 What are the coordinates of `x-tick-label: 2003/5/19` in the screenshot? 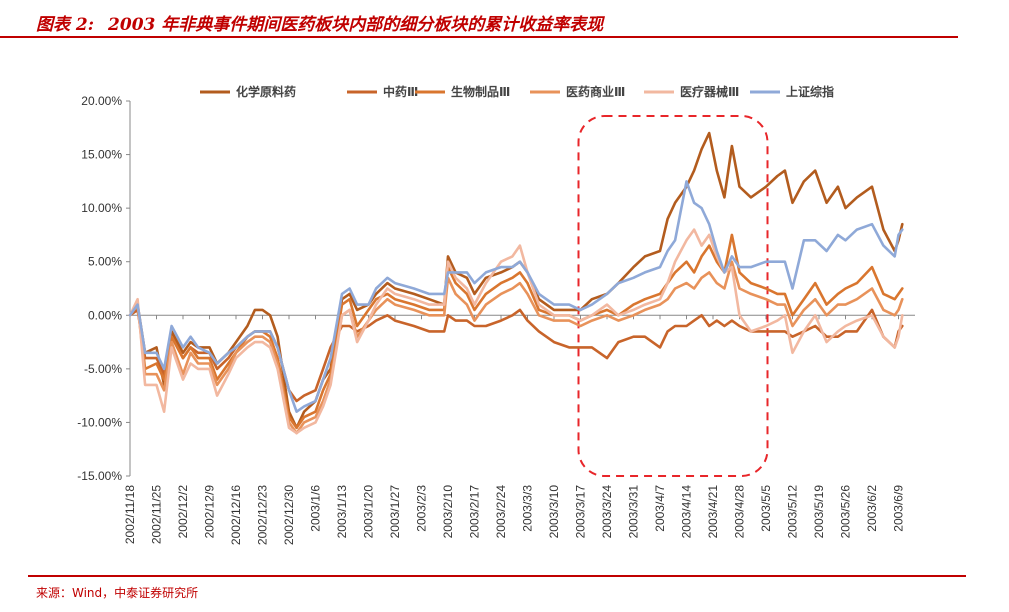 It's located at (819, 512).